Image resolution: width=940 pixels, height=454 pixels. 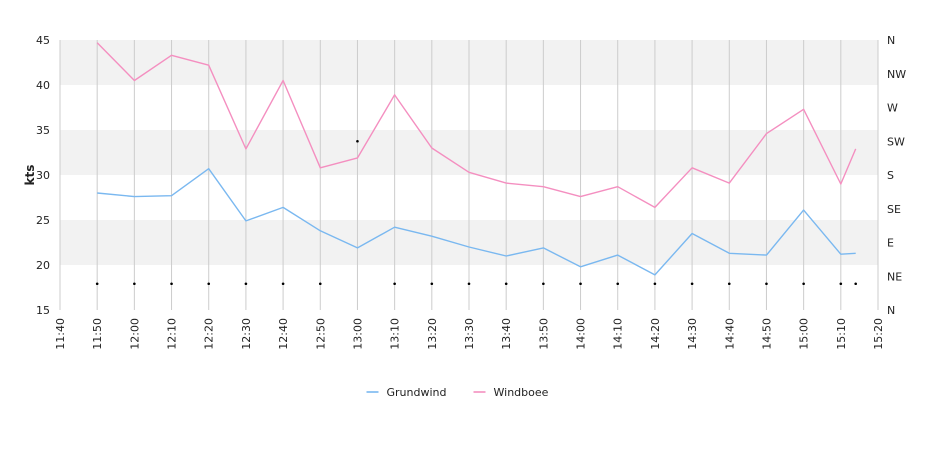 I want to click on legend-label-windboee: Windboee, so click(x=521, y=392).